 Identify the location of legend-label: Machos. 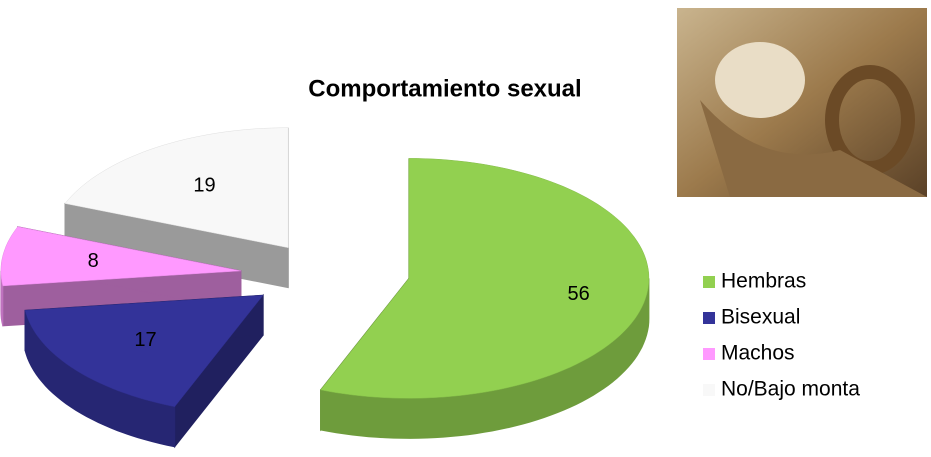
(758, 353).